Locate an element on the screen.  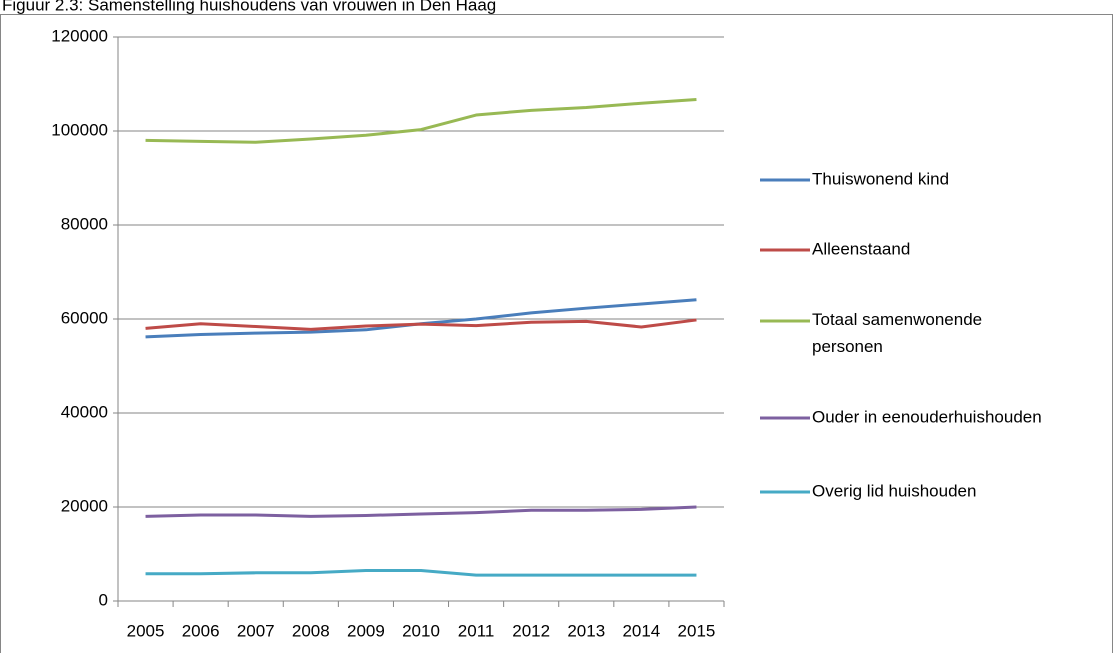
x-tick-label: 2010 is located at coordinates (421, 630).